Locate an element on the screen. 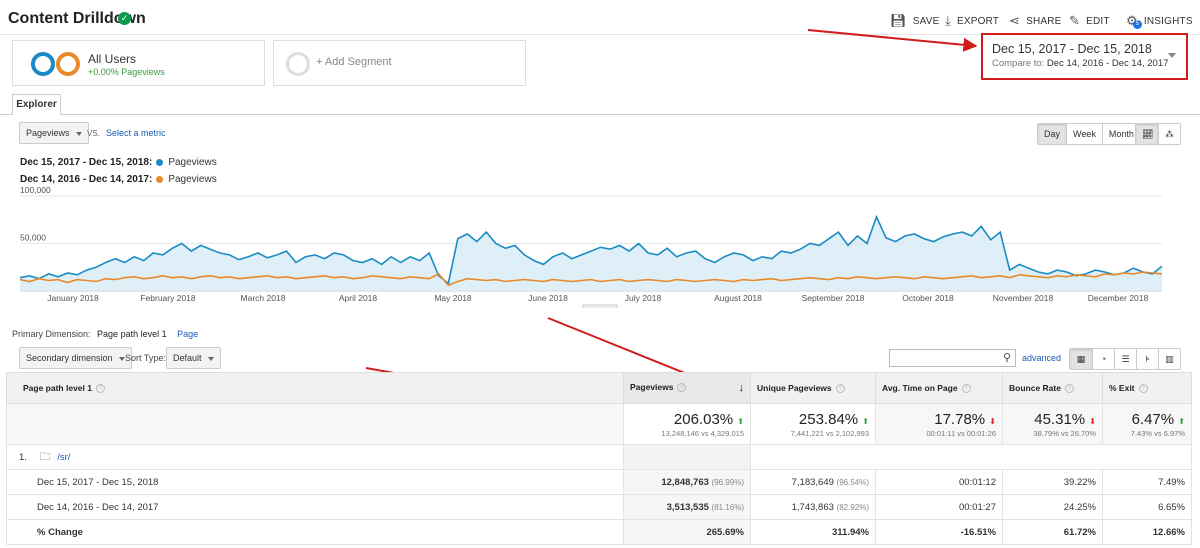 This screenshot has width=1200, height=548. export-button: ⤓ EXPORT is located at coordinates (972, 21).